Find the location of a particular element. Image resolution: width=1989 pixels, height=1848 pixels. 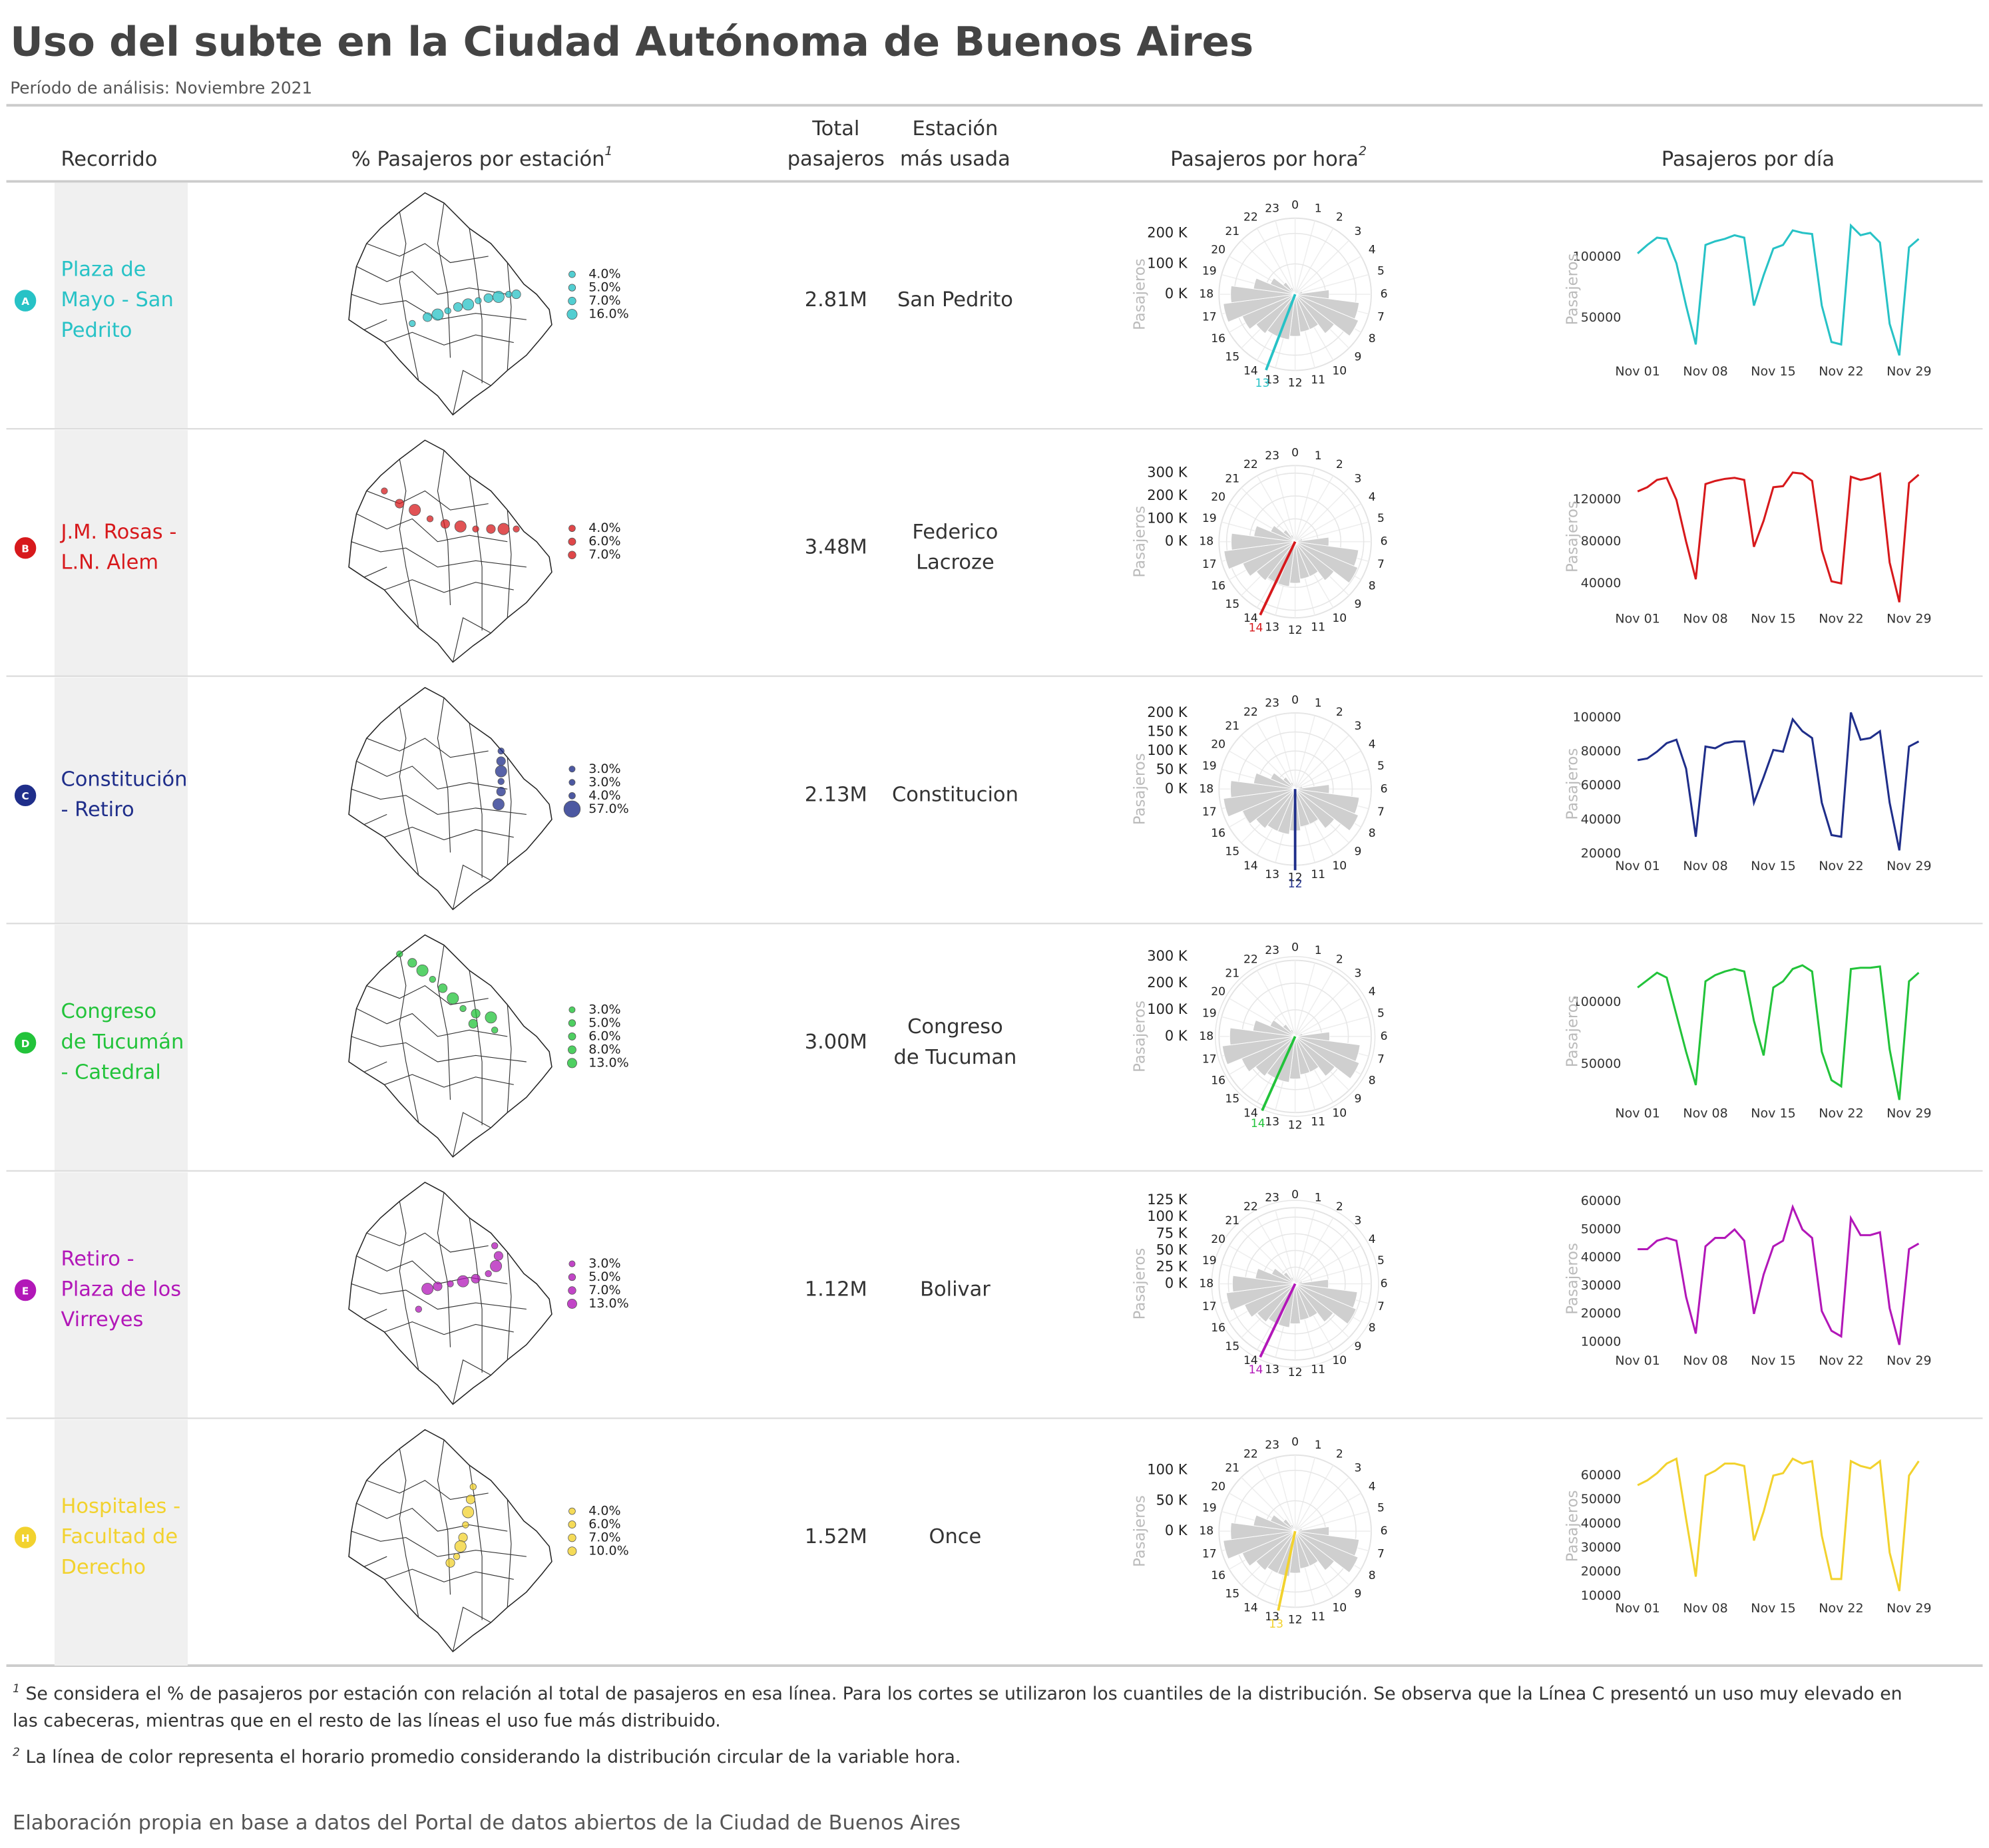

radial-axis-title: Pasajeros is located at coordinates (1140, 1037).